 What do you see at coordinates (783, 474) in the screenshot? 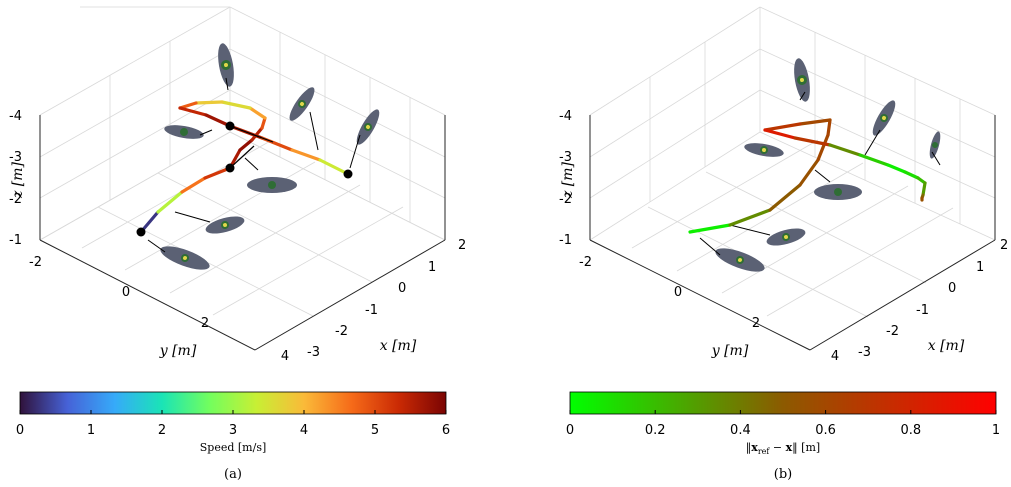
I see `b-caption: (b)` at bounding box center [783, 474].